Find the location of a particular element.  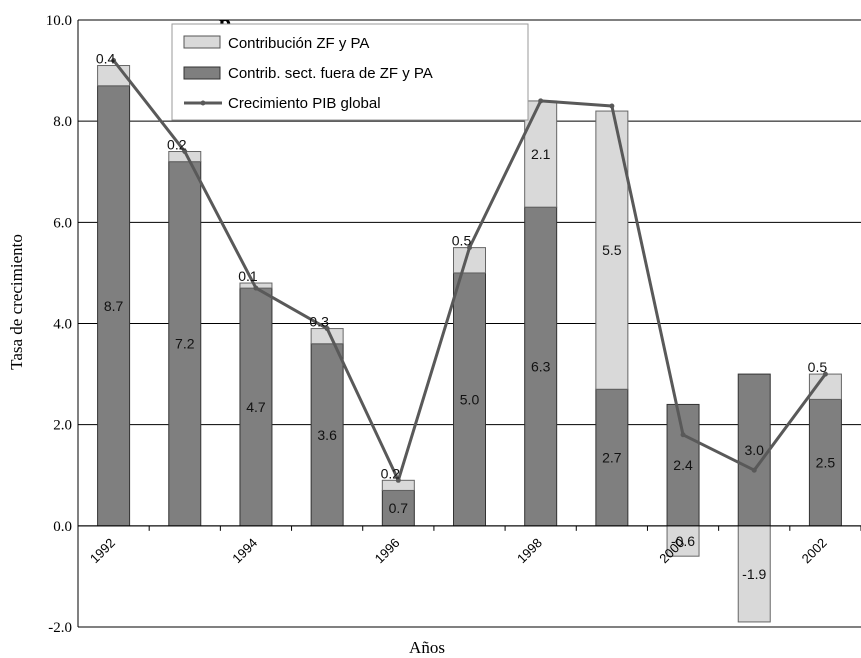

bar-fuera-2002 is located at coordinates (825, 462).